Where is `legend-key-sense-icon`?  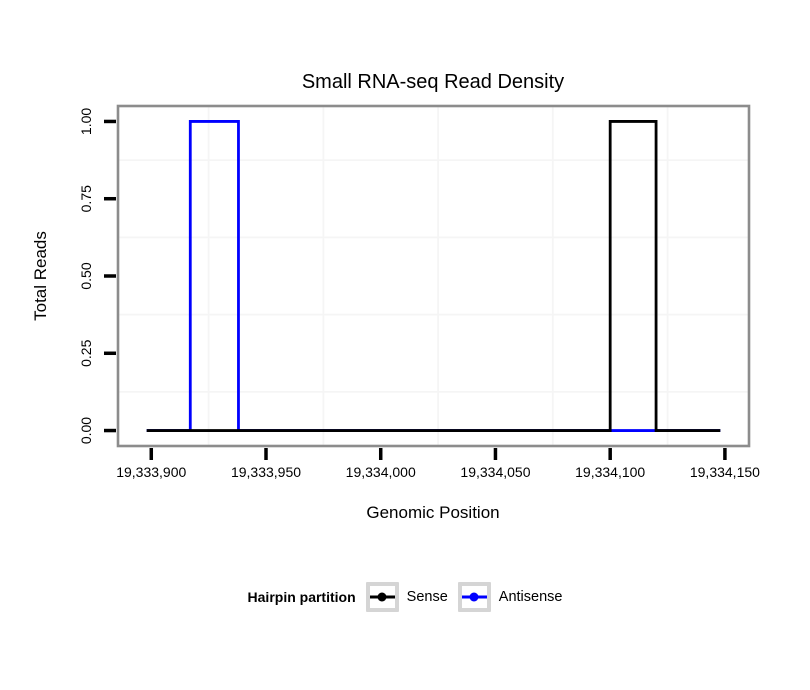 legend-key-sense-icon is located at coordinates (382, 596).